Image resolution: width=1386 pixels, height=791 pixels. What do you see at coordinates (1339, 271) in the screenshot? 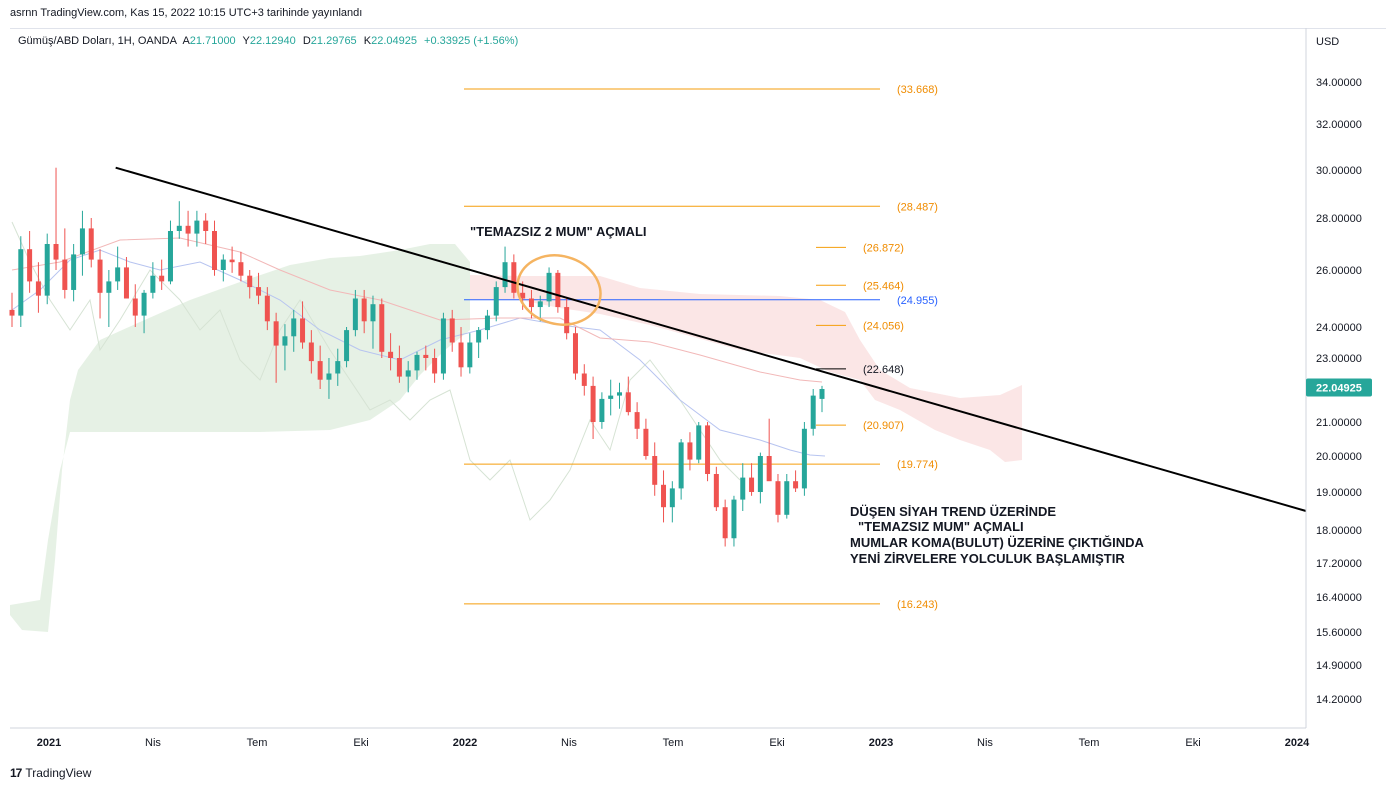
I see `y-tick-label: 26.00000` at bounding box center [1339, 271].